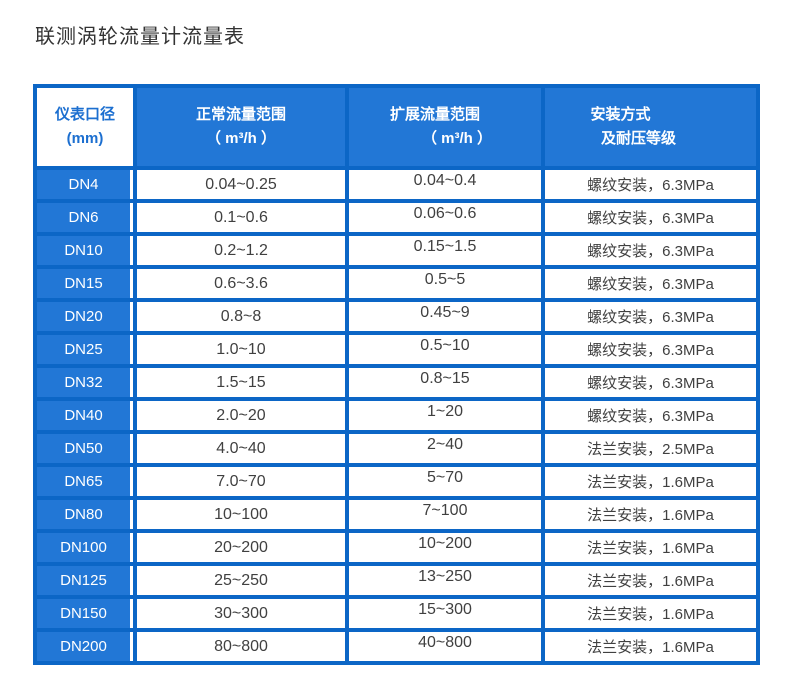  What do you see at coordinates (85, 613) in the screenshot?
I see `cell-dn: DN150` at bounding box center [85, 613].